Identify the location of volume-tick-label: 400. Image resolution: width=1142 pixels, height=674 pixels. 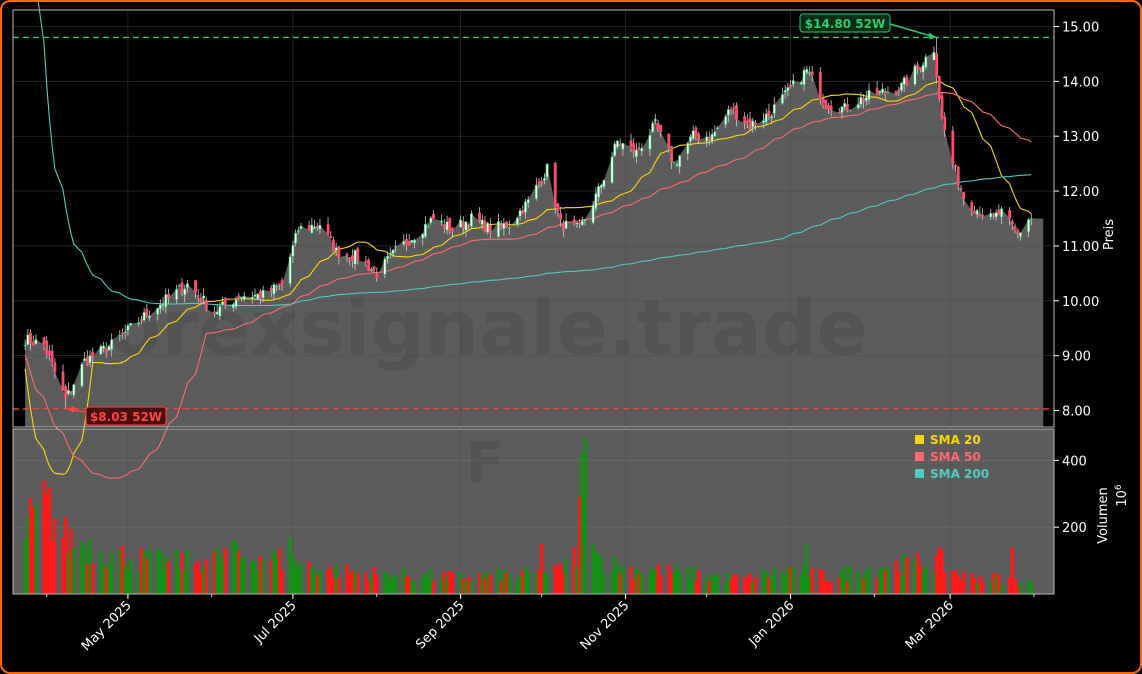
(1074, 461).